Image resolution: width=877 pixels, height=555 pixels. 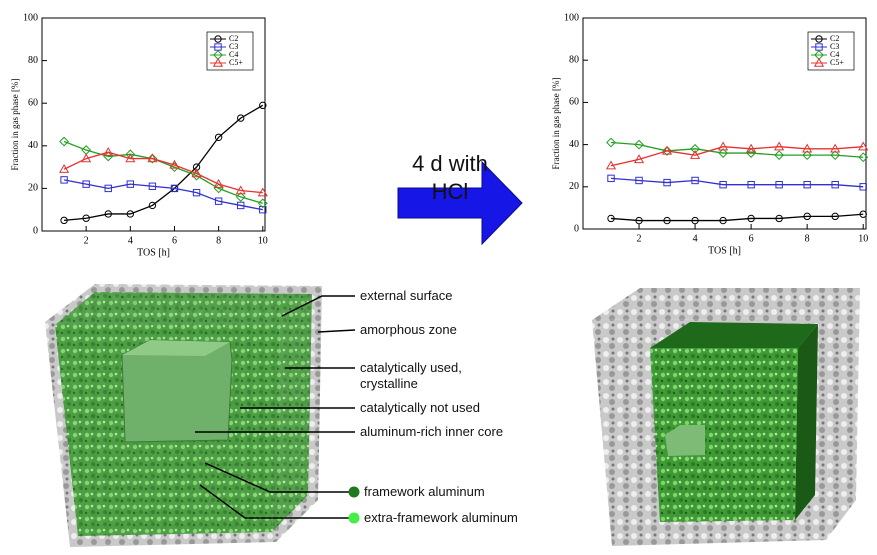 I want to click on x-tick-label: 4, so click(x=130, y=240).